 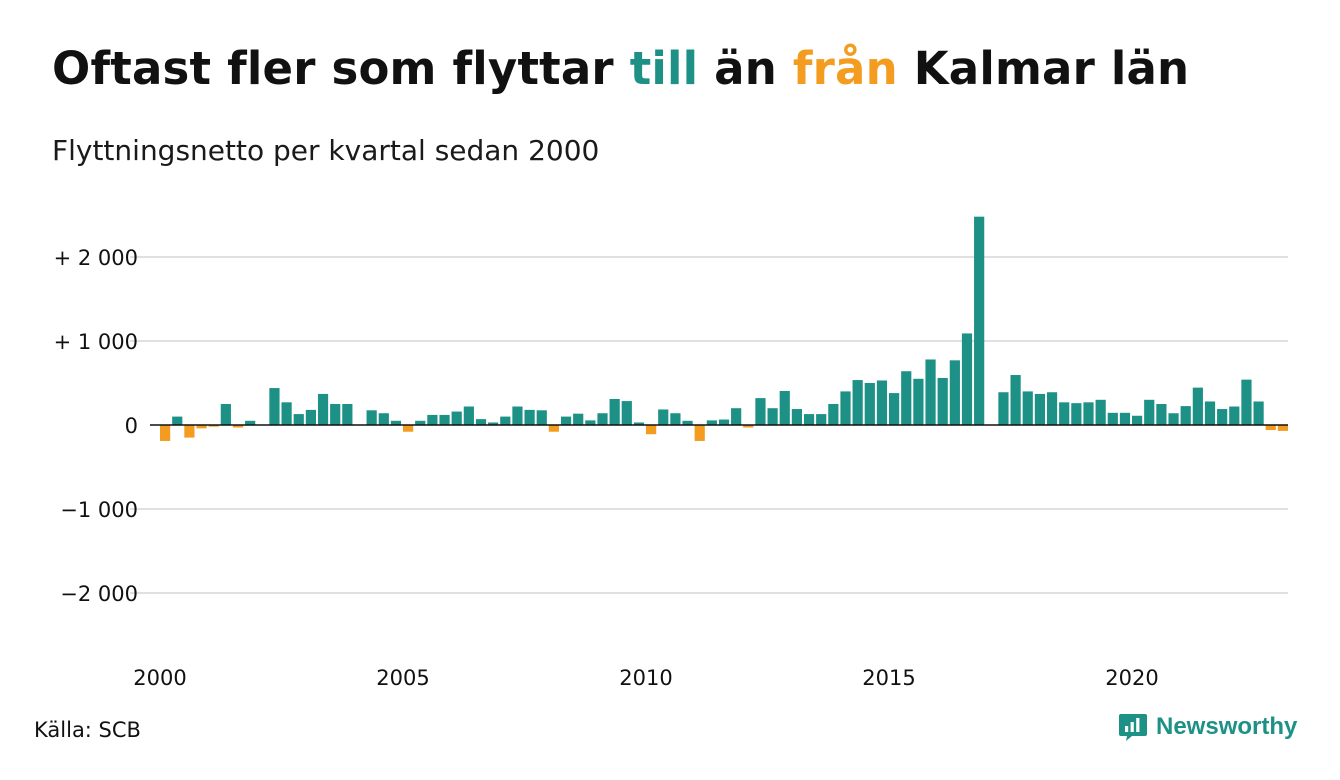 I want to click on x-tick-label: 2000, so click(x=159, y=678).